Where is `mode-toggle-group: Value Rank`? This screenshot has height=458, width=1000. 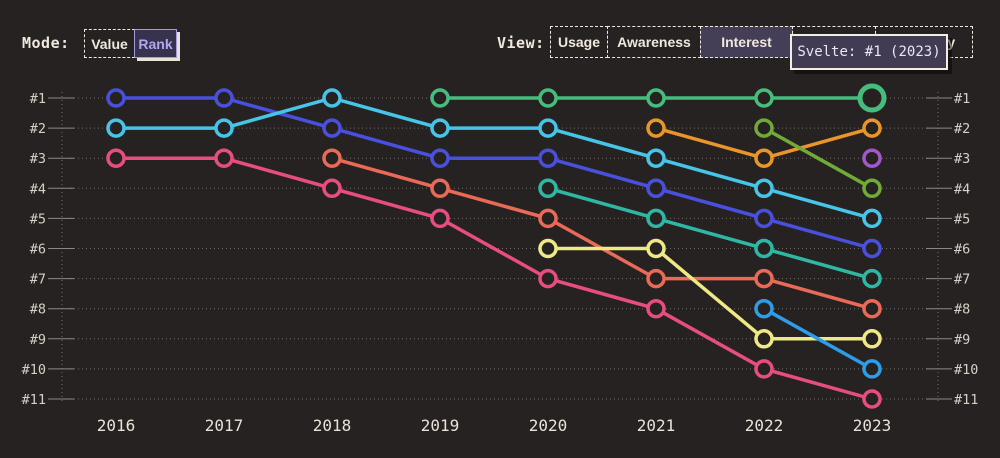 mode-toggle-group: Value Rank is located at coordinates (130, 43).